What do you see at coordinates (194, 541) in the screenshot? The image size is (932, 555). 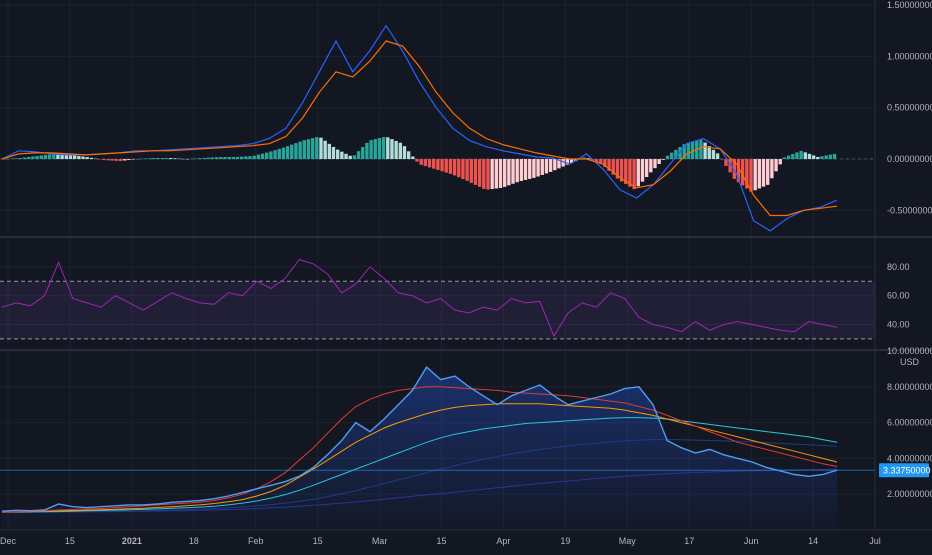 I see `x-tick-label: 18` at bounding box center [194, 541].